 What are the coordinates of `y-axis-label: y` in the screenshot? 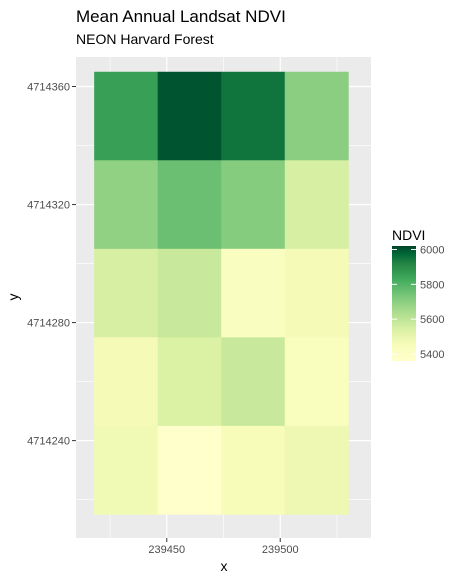 It's located at (13, 297).